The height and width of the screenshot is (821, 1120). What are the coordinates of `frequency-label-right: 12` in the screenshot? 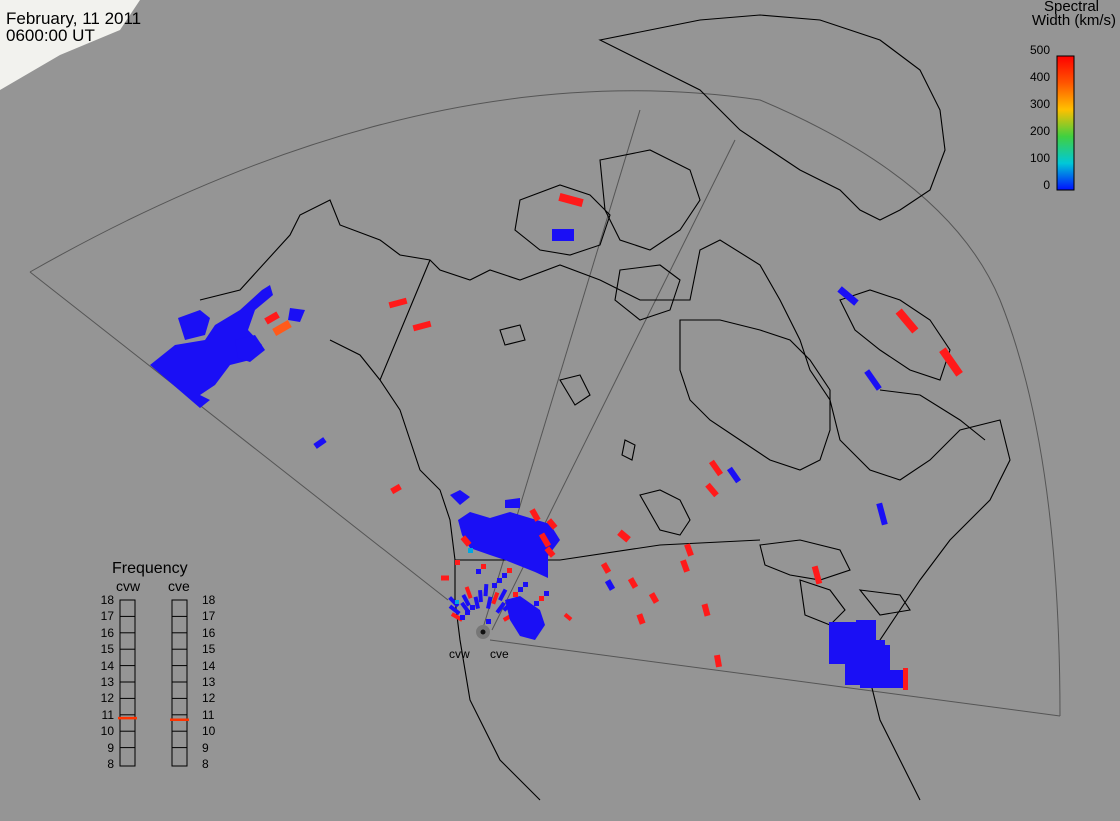 It's located at (209, 698).